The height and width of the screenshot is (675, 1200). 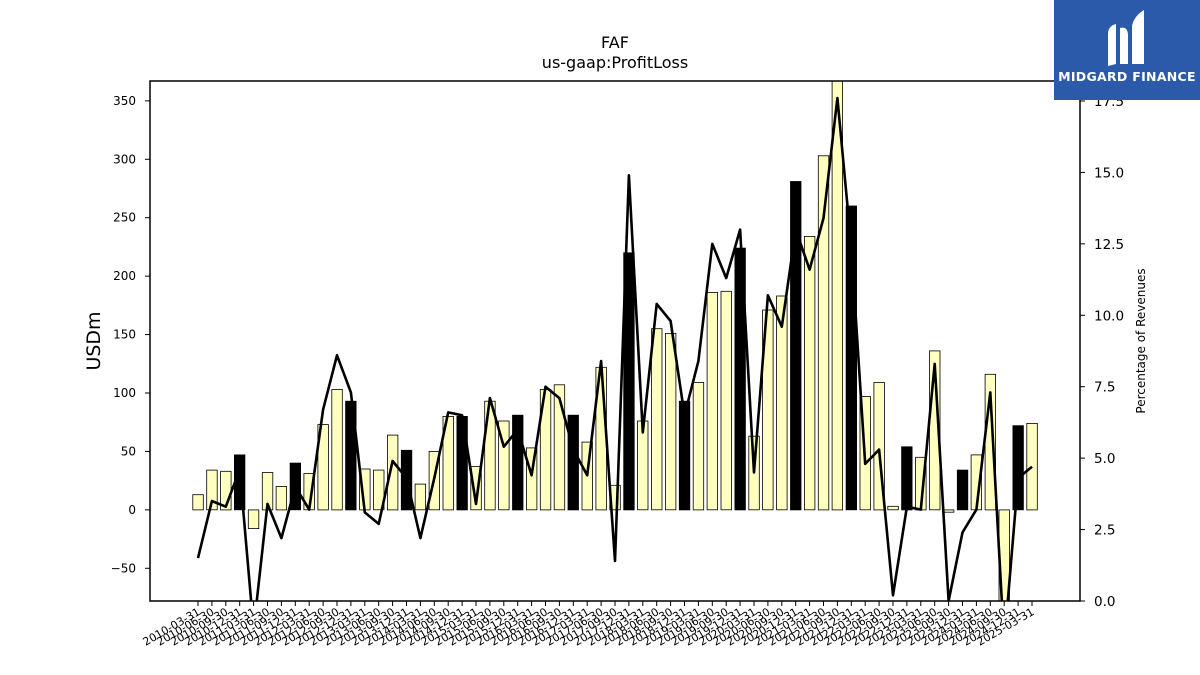 I want to click on y-axis-label: USDm, so click(x=94, y=340).